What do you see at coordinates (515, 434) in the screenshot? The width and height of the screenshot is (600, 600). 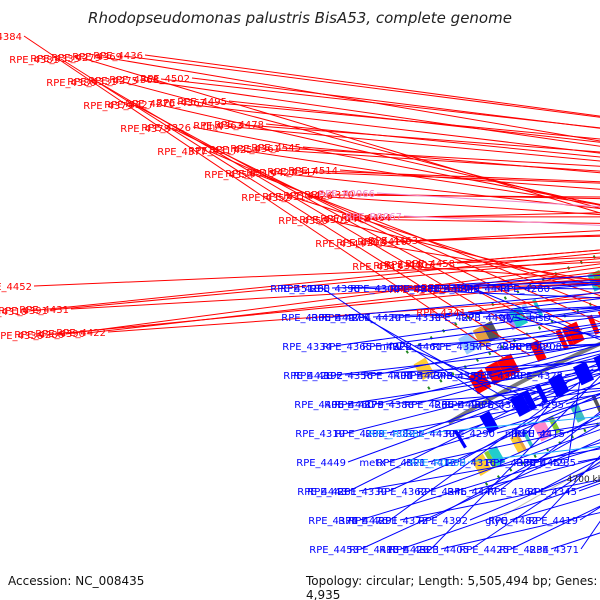 I see `gene-label: nifH` at bounding box center [515, 434].